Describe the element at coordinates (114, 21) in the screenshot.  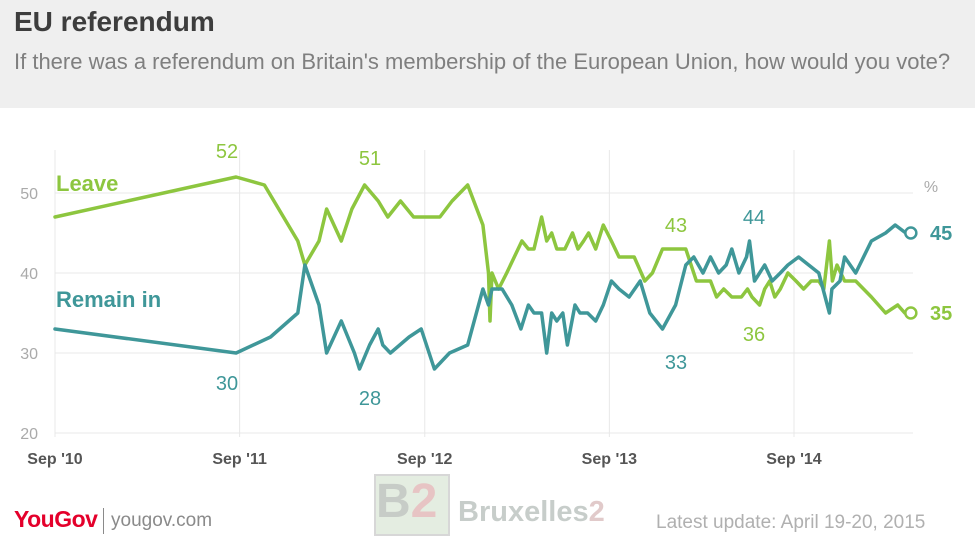
I see `page-title: EU referendum` at that location.